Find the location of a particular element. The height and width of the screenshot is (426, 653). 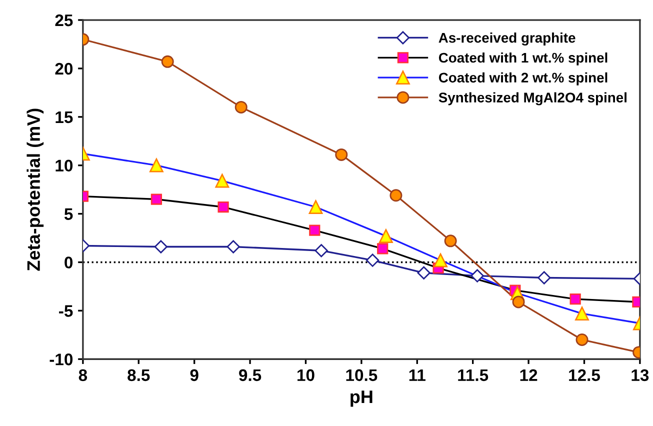

x-tick-label: 12 is located at coordinates (529, 375).